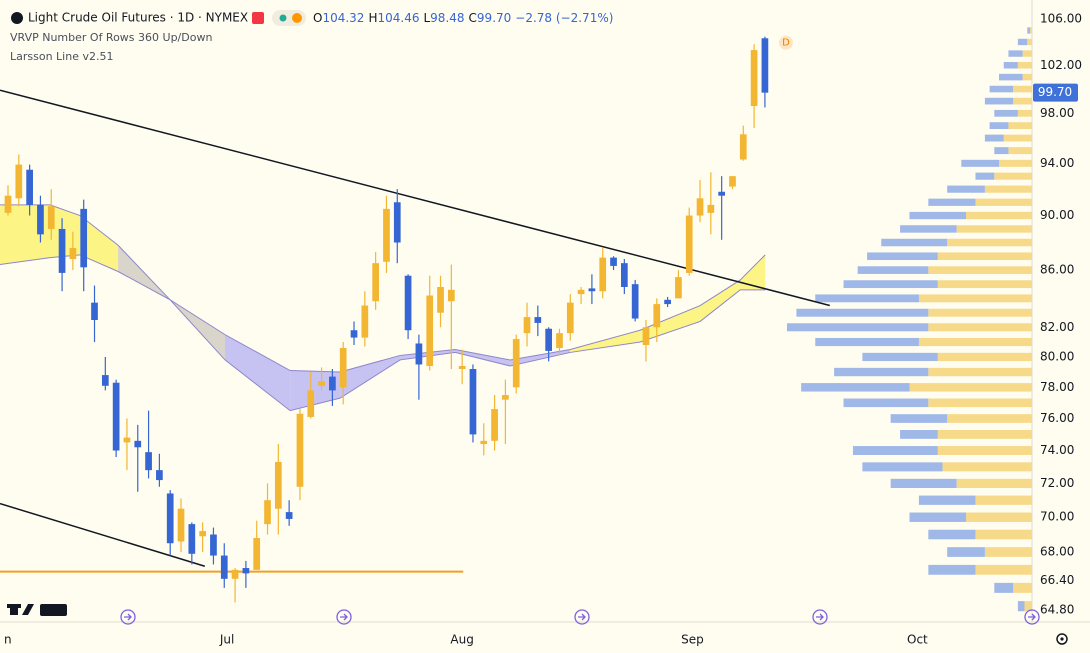 The width and height of the screenshot is (1090, 653). What do you see at coordinates (1057, 327) in the screenshot?
I see `y-tick-label: 82.00` at bounding box center [1057, 327].